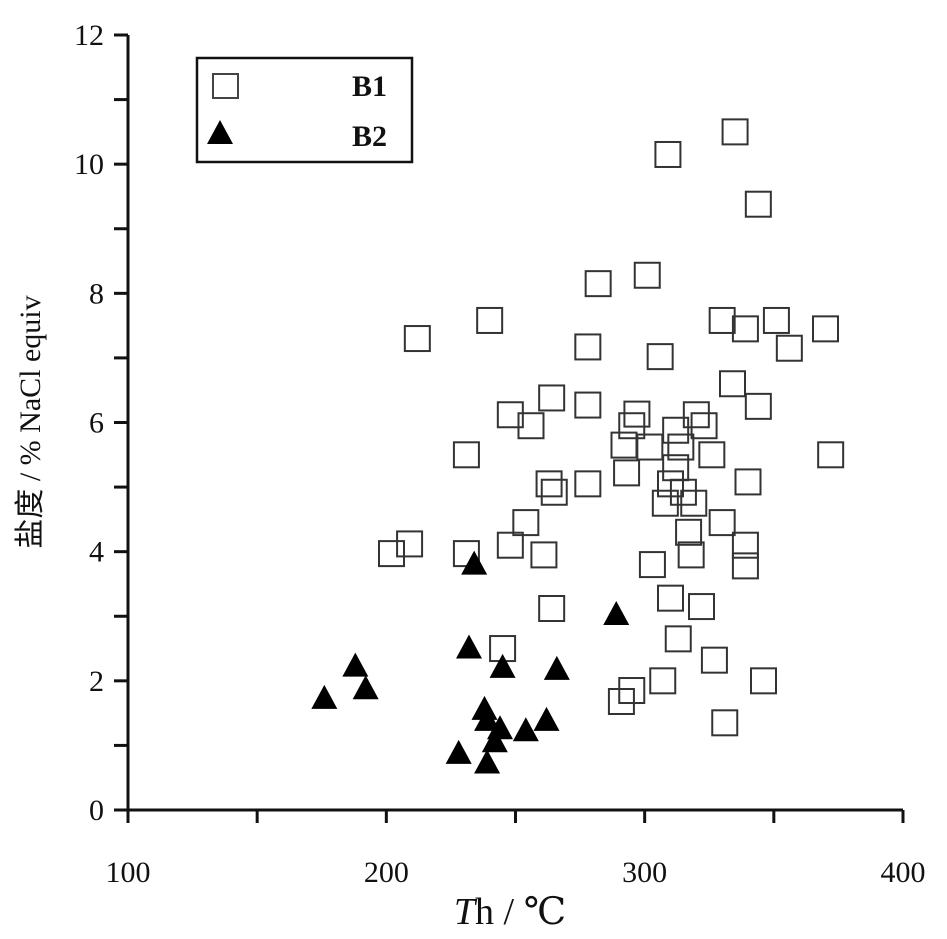 The image size is (947, 939). What do you see at coordinates (89, 35) in the screenshot?
I see `y-tick-label: 12` at bounding box center [89, 35].